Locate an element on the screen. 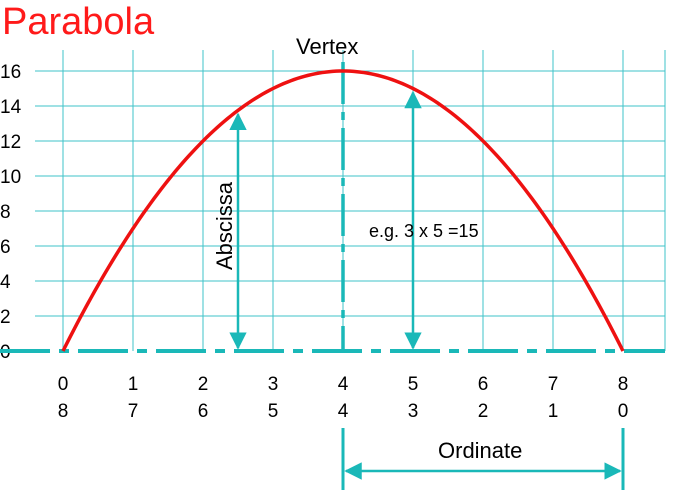 This screenshot has height=492, width=700. ordinate-label: Ordinate is located at coordinates (480, 450).